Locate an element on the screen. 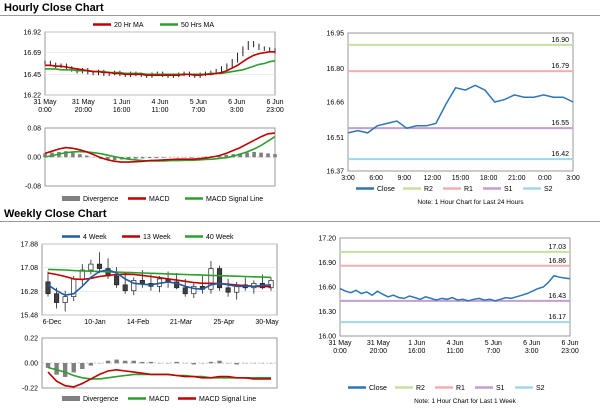 The image size is (600, 413). hourly-pivot-level-label-s1: 16.55 is located at coordinates (560, 123).